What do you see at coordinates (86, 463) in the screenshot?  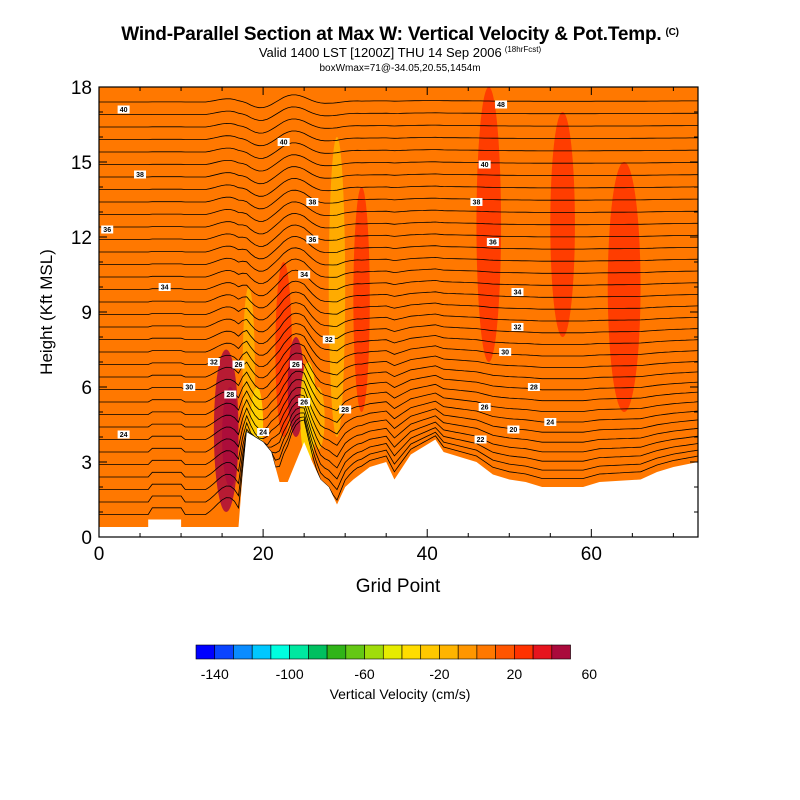 I see `y-tick-label: 3` at bounding box center [86, 463].